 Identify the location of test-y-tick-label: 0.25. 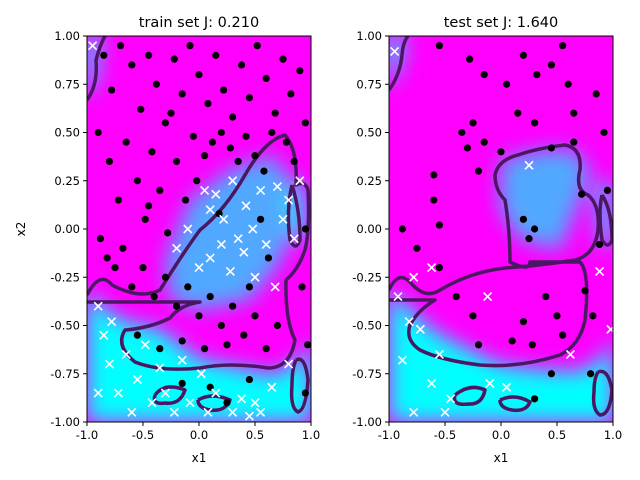
(369, 181).